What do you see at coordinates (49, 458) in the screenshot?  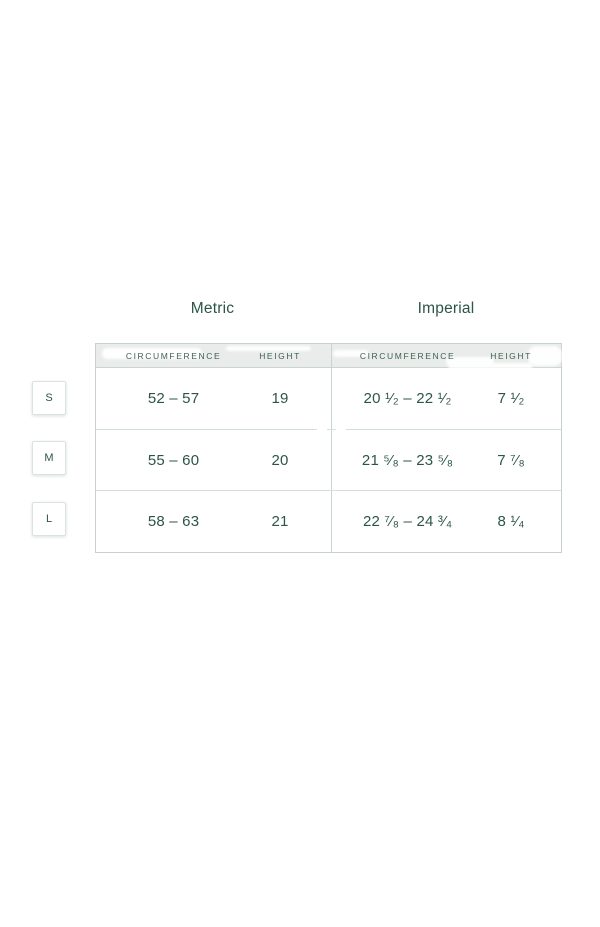 I see `size-badge-m: M` at bounding box center [49, 458].